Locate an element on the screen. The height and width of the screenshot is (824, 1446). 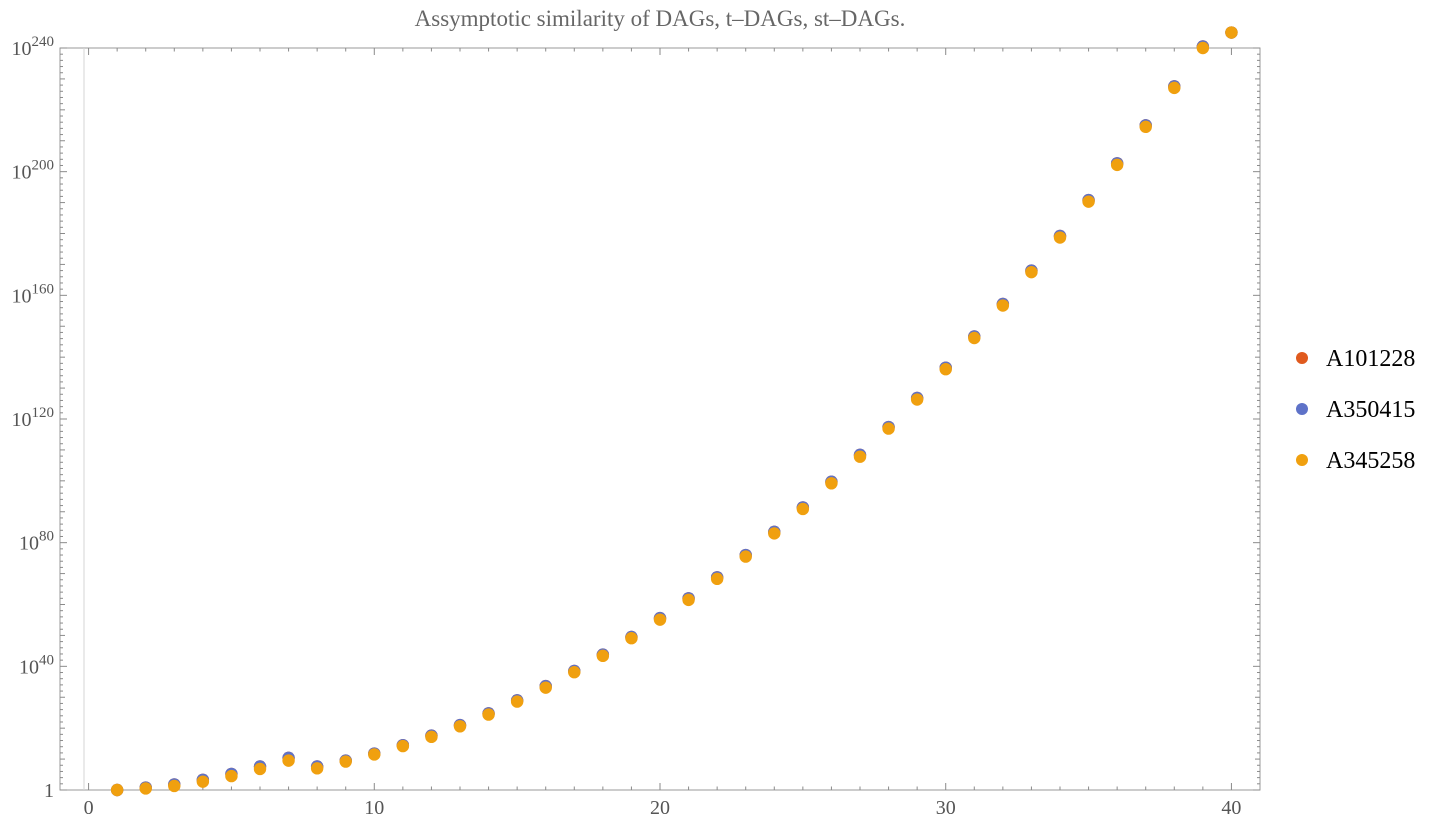
x-tick-labels: 0 10 20 30 40 is located at coordinates (663, 808).